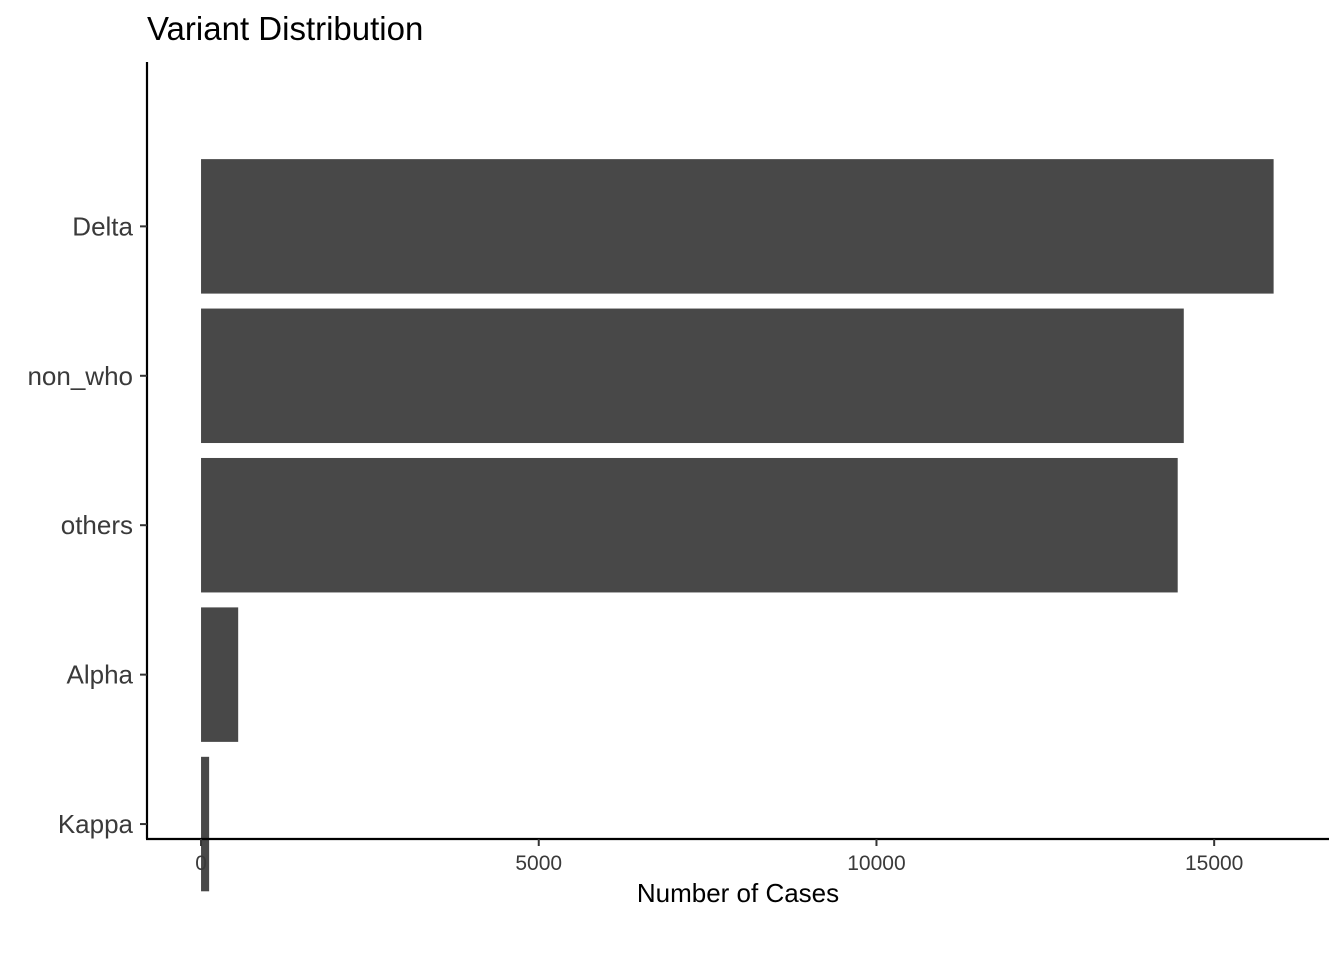 Image resolution: width=1344 pixels, height=960 pixels. Describe the element at coordinates (100, 675) in the screenshot. I see `y-tick-label: Alpha` at that location.